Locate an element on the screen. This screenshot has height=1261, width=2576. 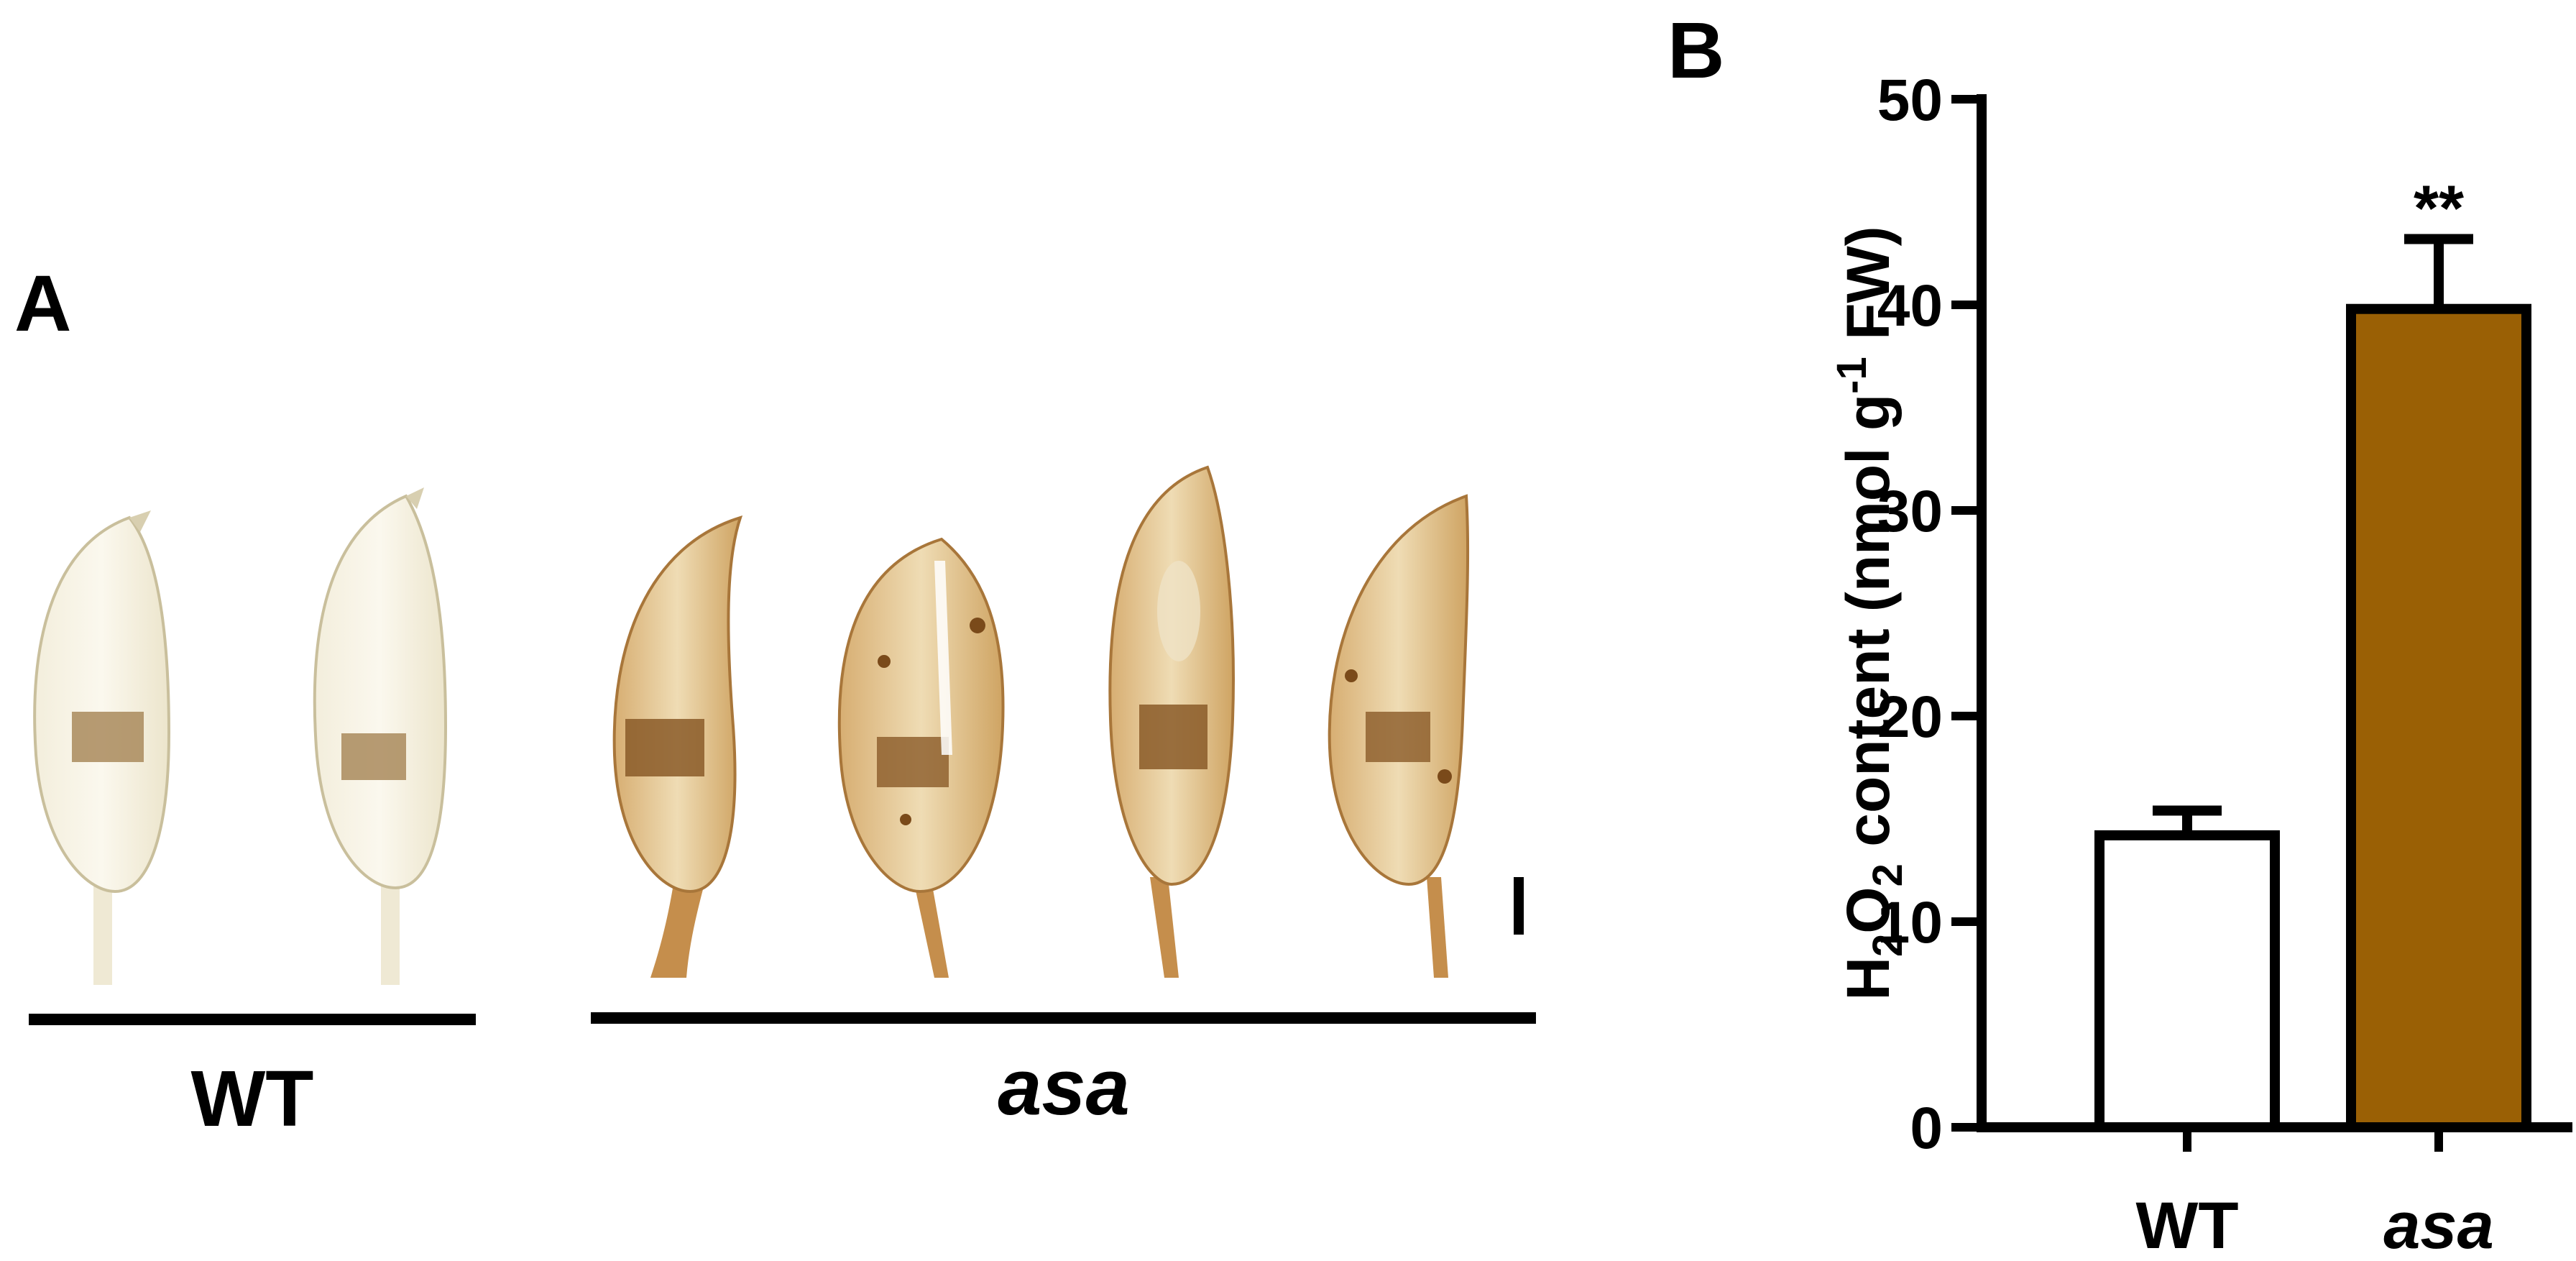
y-tick-label: 10 is located at coordinates (1910, 922).